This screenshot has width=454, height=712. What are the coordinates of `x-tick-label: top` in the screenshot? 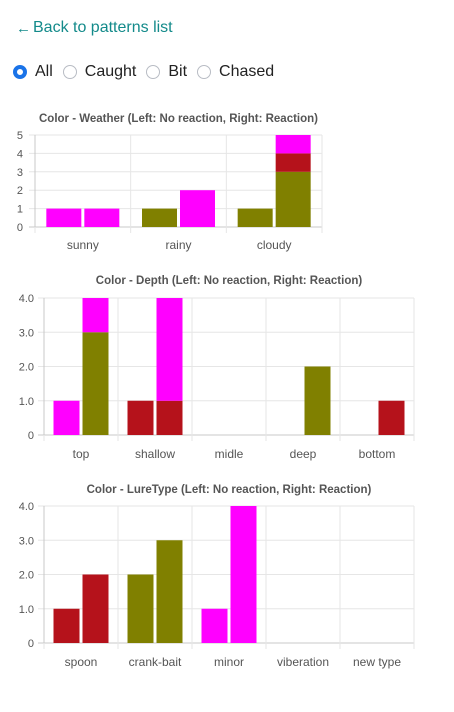 It's located at (81, 454).